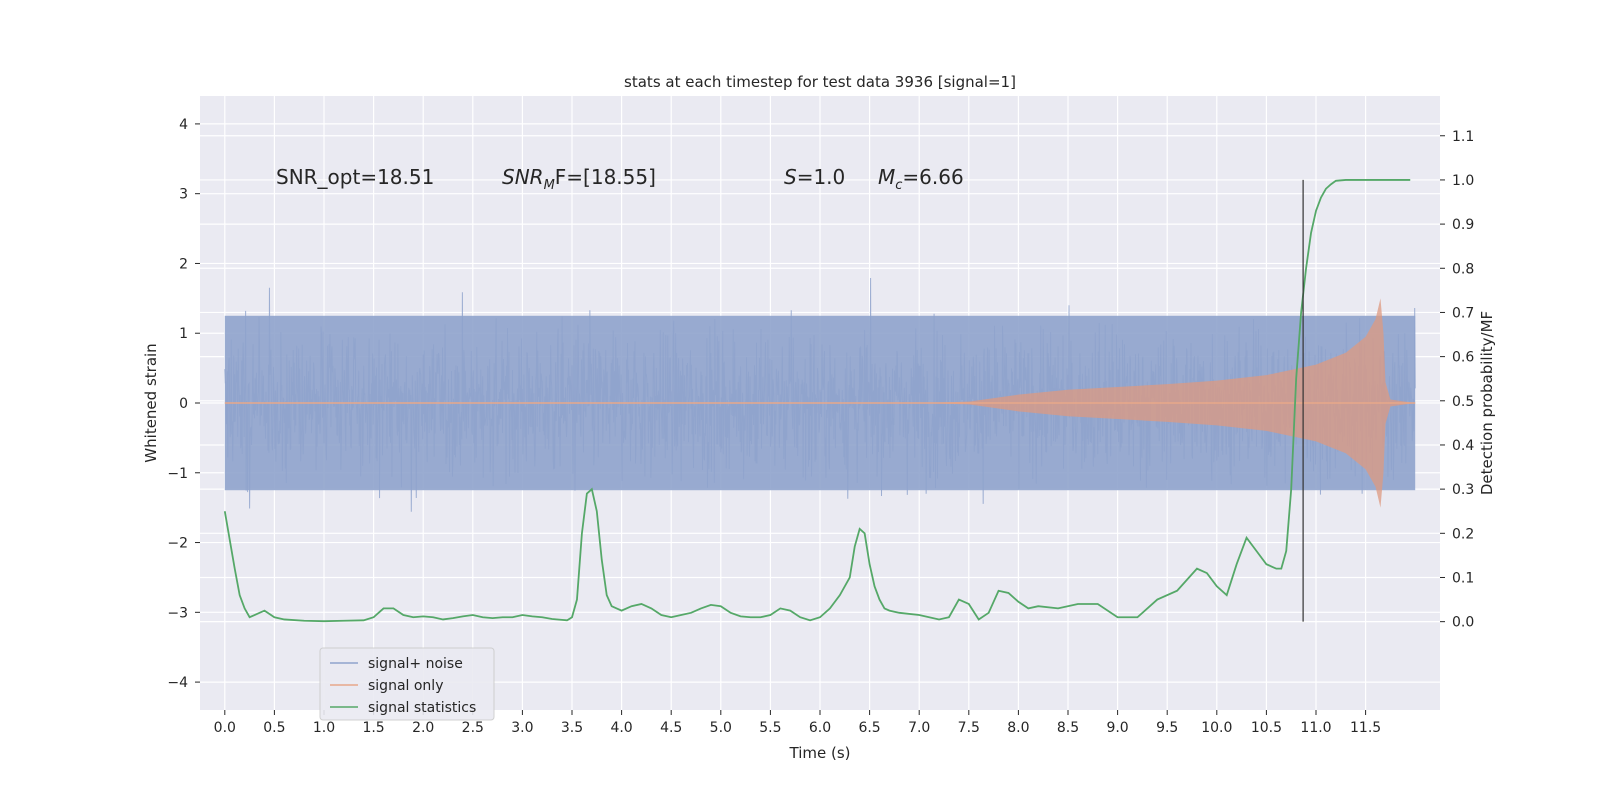  Describe the element at coordinates (1018, 728) in the screenshot. I see `x-tick-label: 8.0` at that location.